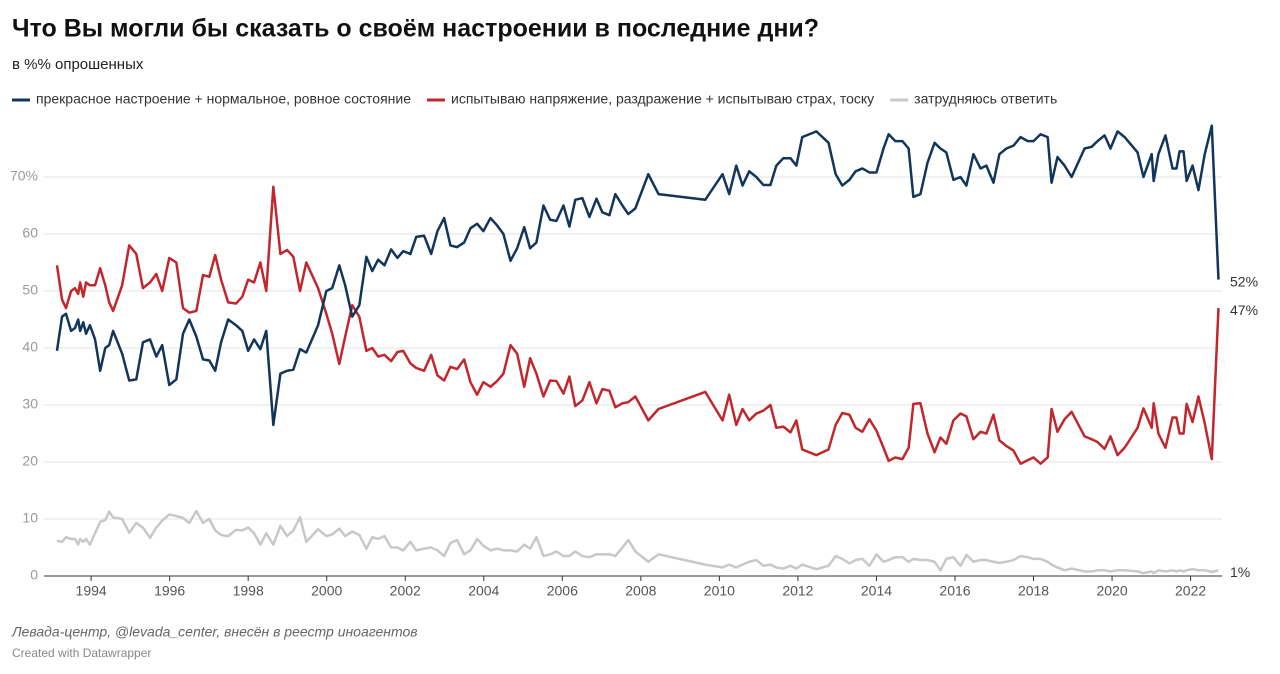  Describe the element at coordinates (1244, 310) in the screenshot. I see `end-label: 47%` at that location.